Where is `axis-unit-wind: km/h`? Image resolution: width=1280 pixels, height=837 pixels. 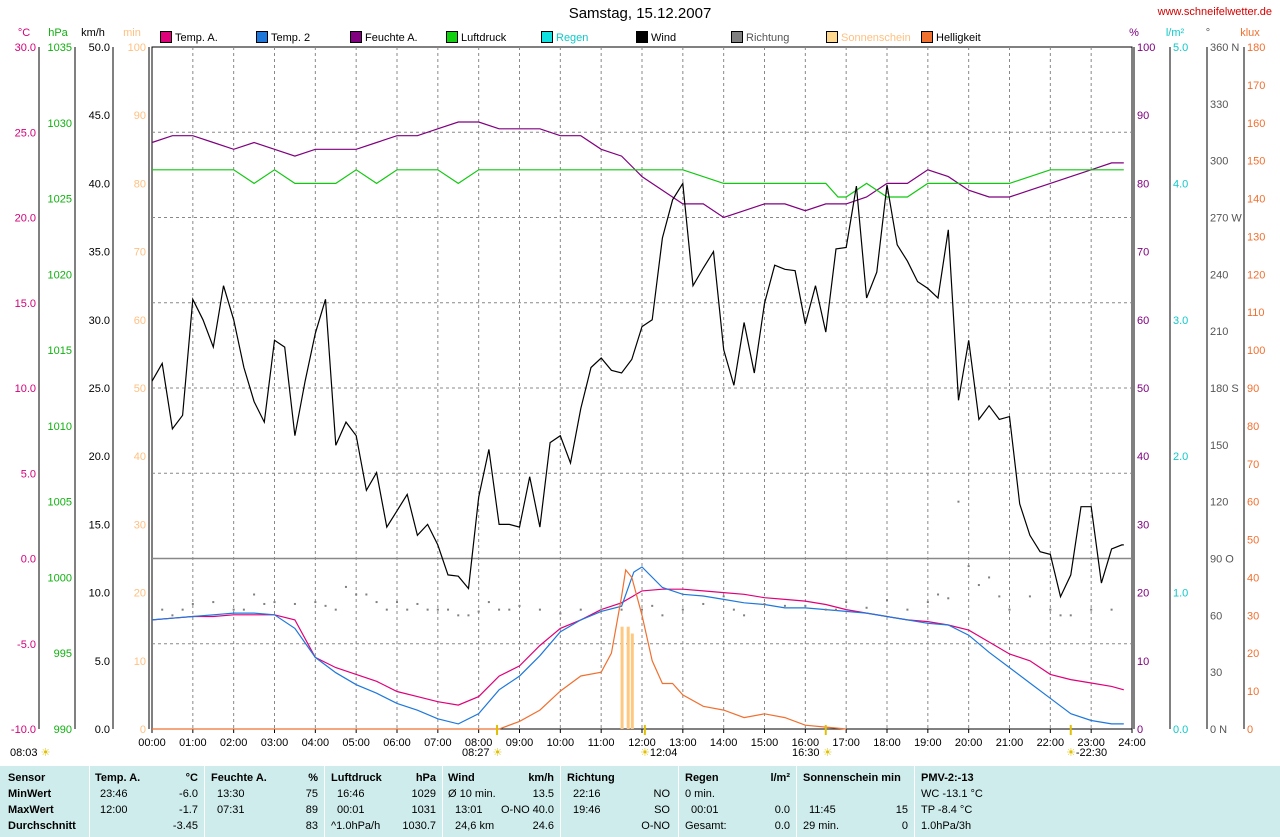 axis-unit-wind: km/h is located at coordinates (93, 33).